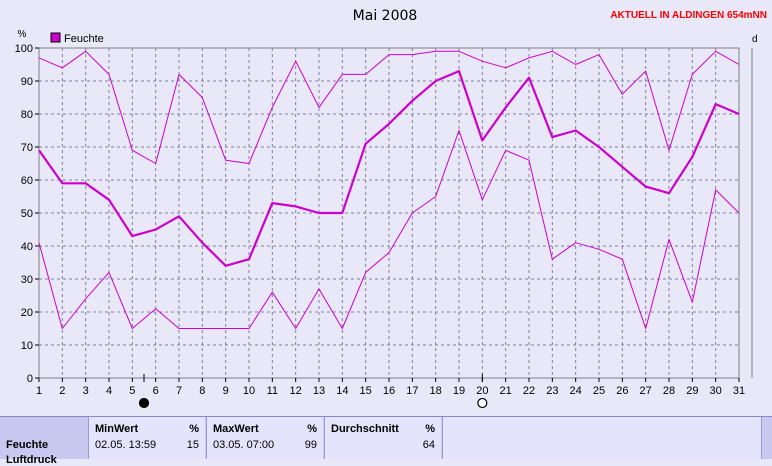 Image resolution: width=772 pixels, height=466 pixels. Describe the element at coordinates (117, 429) in the screenshot. I see `min-header: MinWert` at that location.